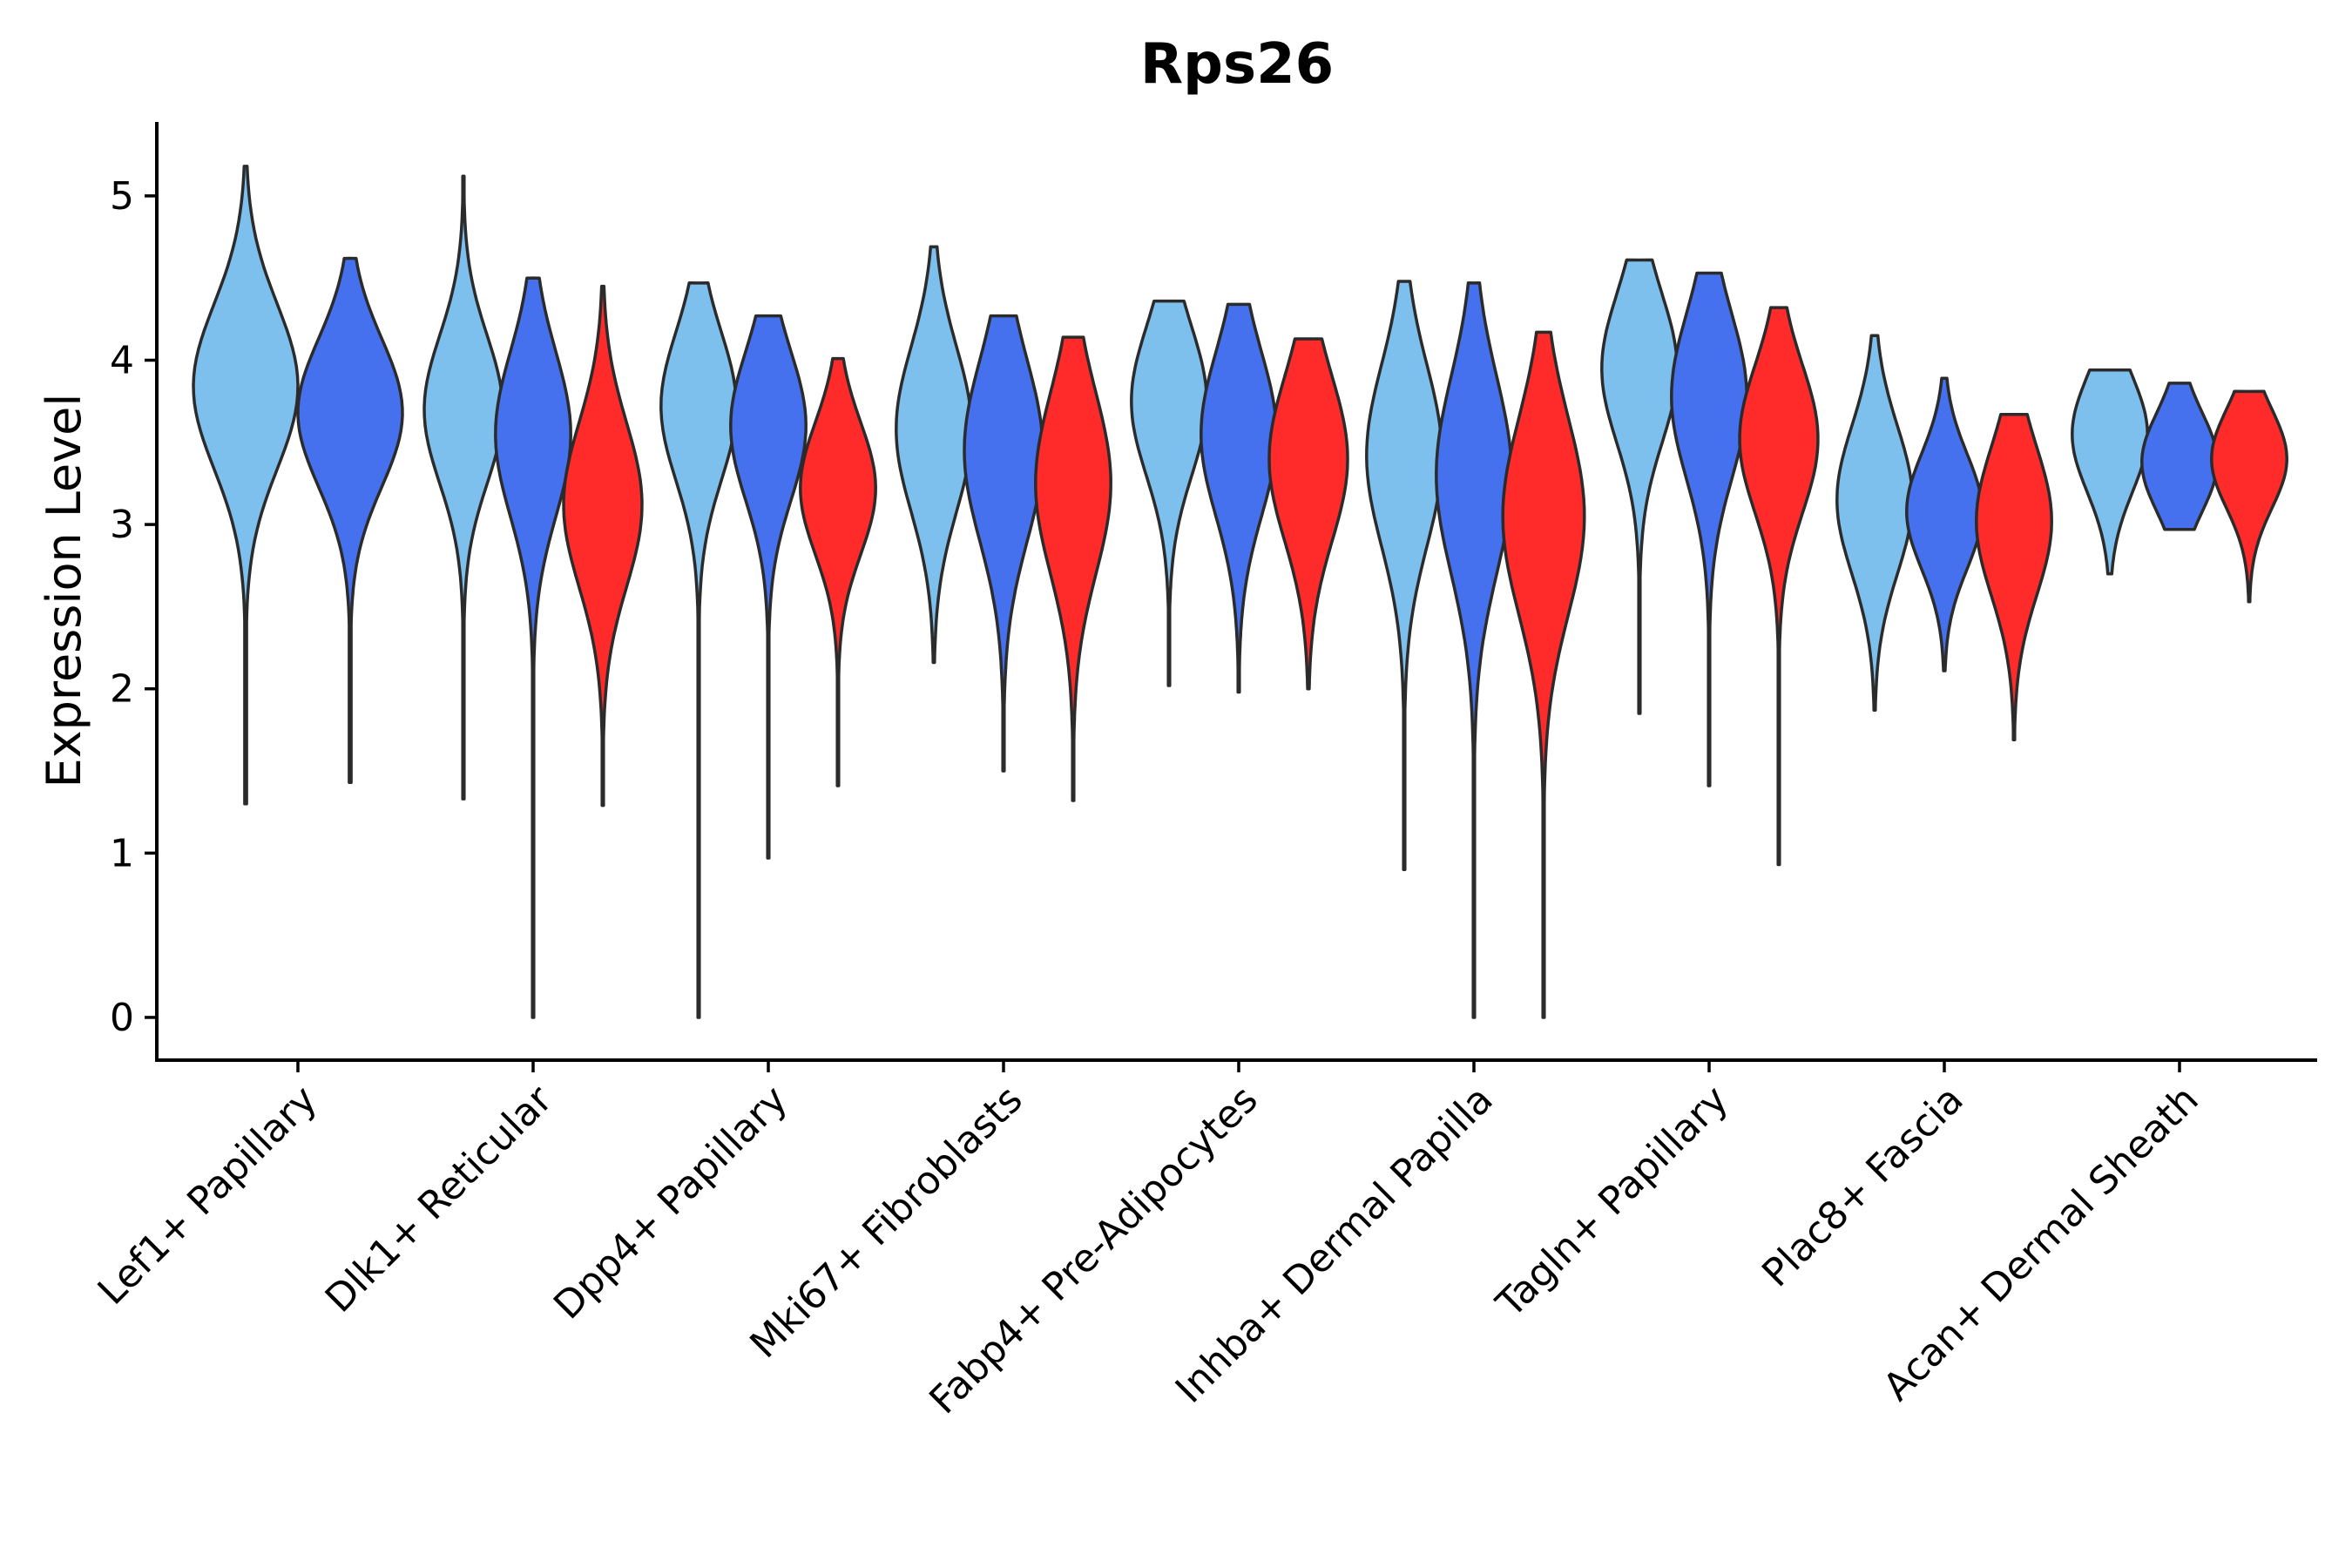 This screenshot has width=2352, height=1568. What do you see at coordinates (1237, 64) in the screenshot?
I see `chart-title: Rps26` at bounding box center [1237, 64].